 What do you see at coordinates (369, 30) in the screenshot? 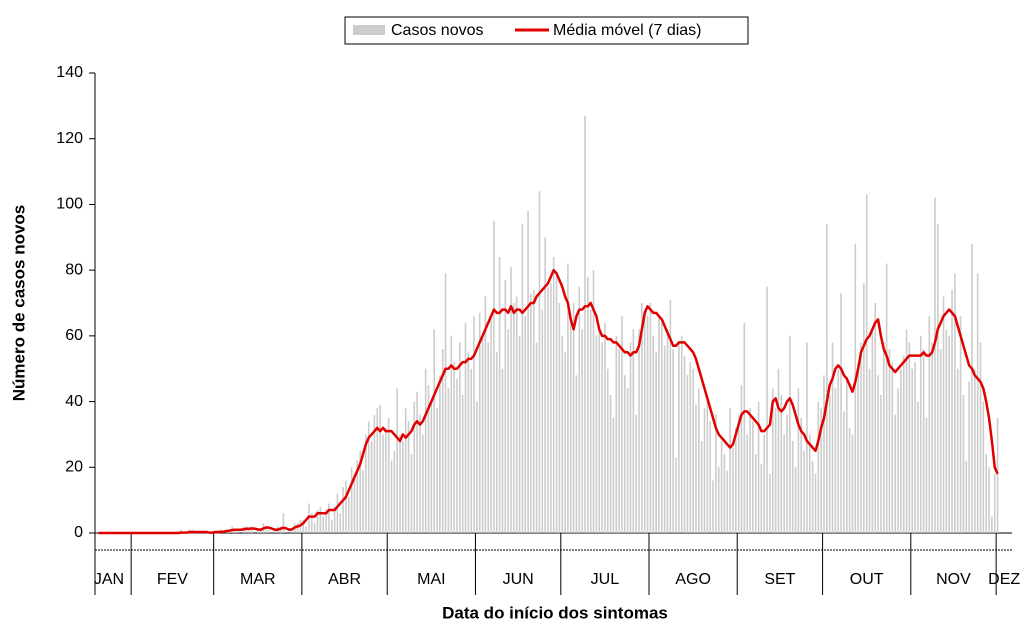
I see `legend-swatch` at bounding box center [369, 30].